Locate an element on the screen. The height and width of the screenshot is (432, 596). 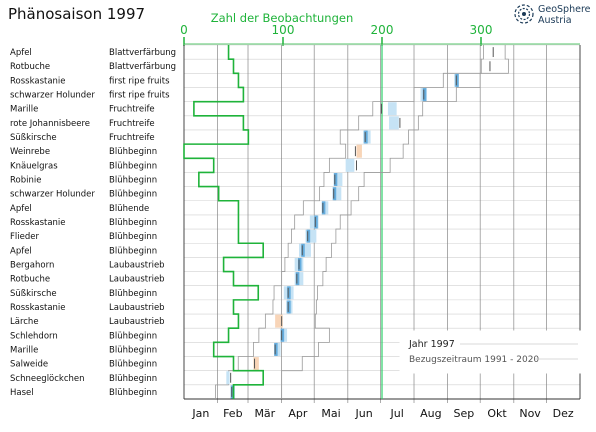
observations-tick-label-300: 300 is located at coordinates (481, 30).